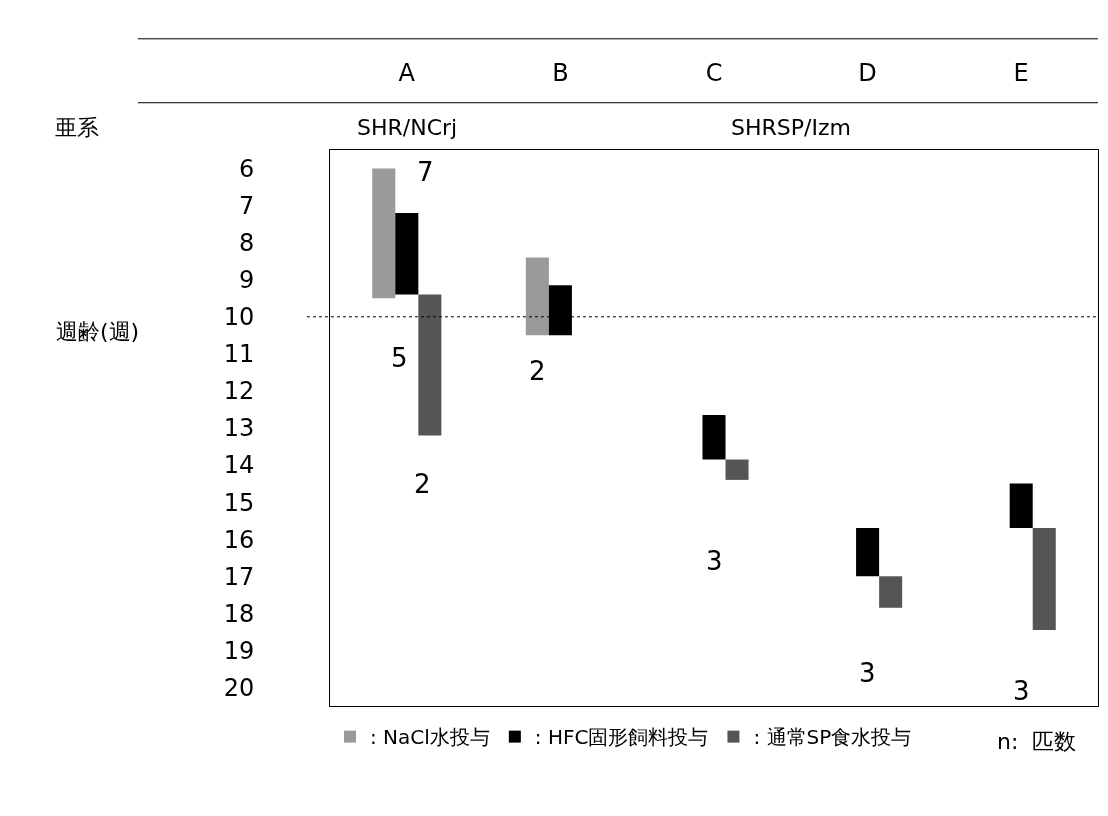  What do you see at coordinates (239, 317) in the screenshot?
I see `y-tick-label: 10` at bounding box center [239, 317].